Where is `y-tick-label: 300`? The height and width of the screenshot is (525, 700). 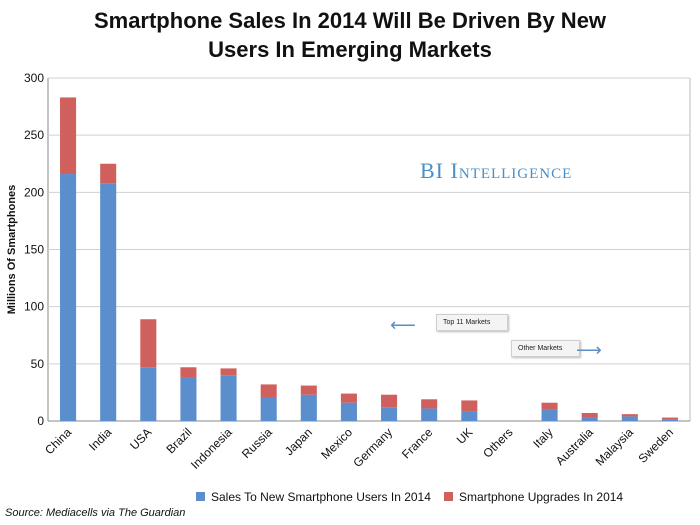
y-tick-label: 300 is located at coordinates (34, 78).